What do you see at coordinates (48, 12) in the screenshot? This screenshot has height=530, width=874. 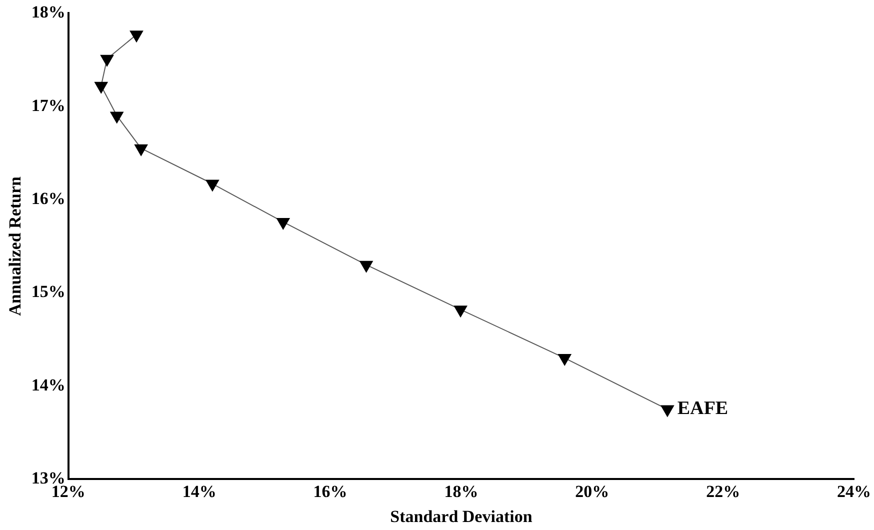 I see `y-tick-label: 18%` at bounding box center [48, 12].